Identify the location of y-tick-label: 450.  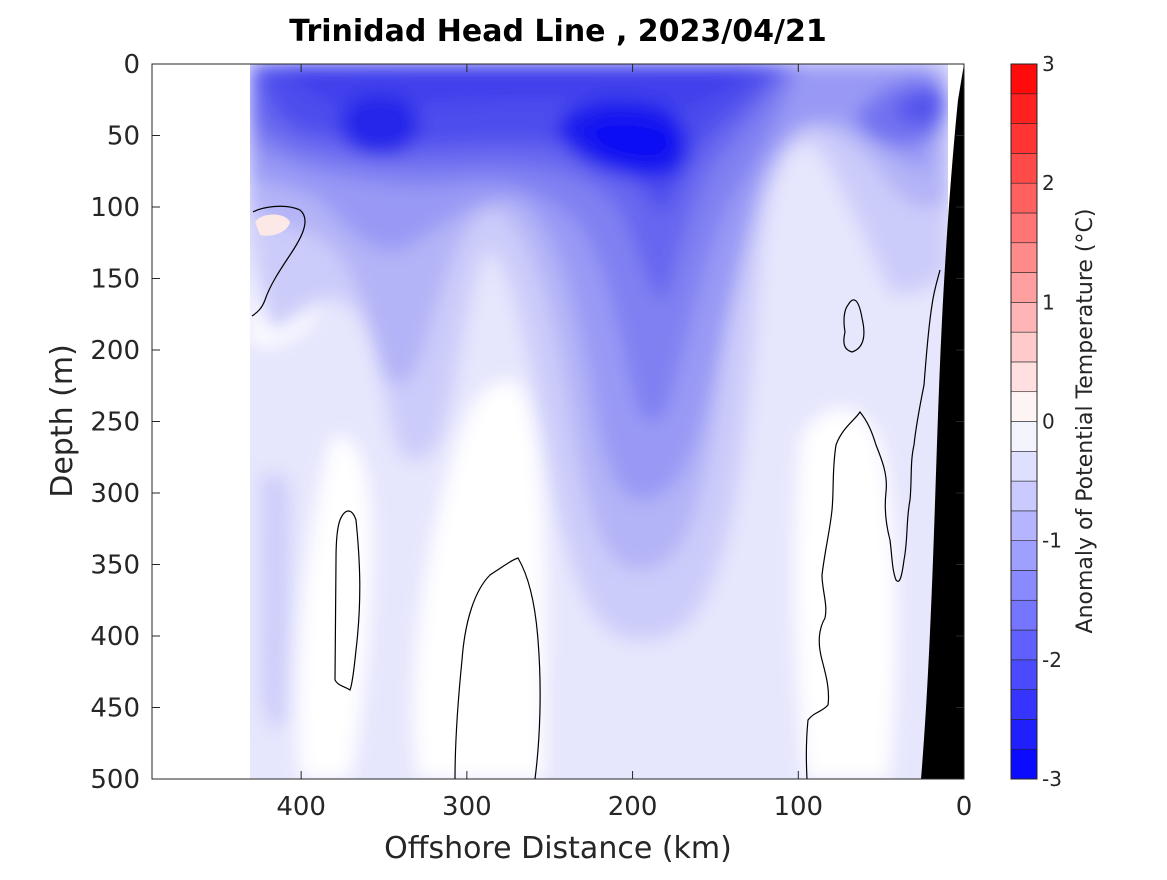
(115, 709).